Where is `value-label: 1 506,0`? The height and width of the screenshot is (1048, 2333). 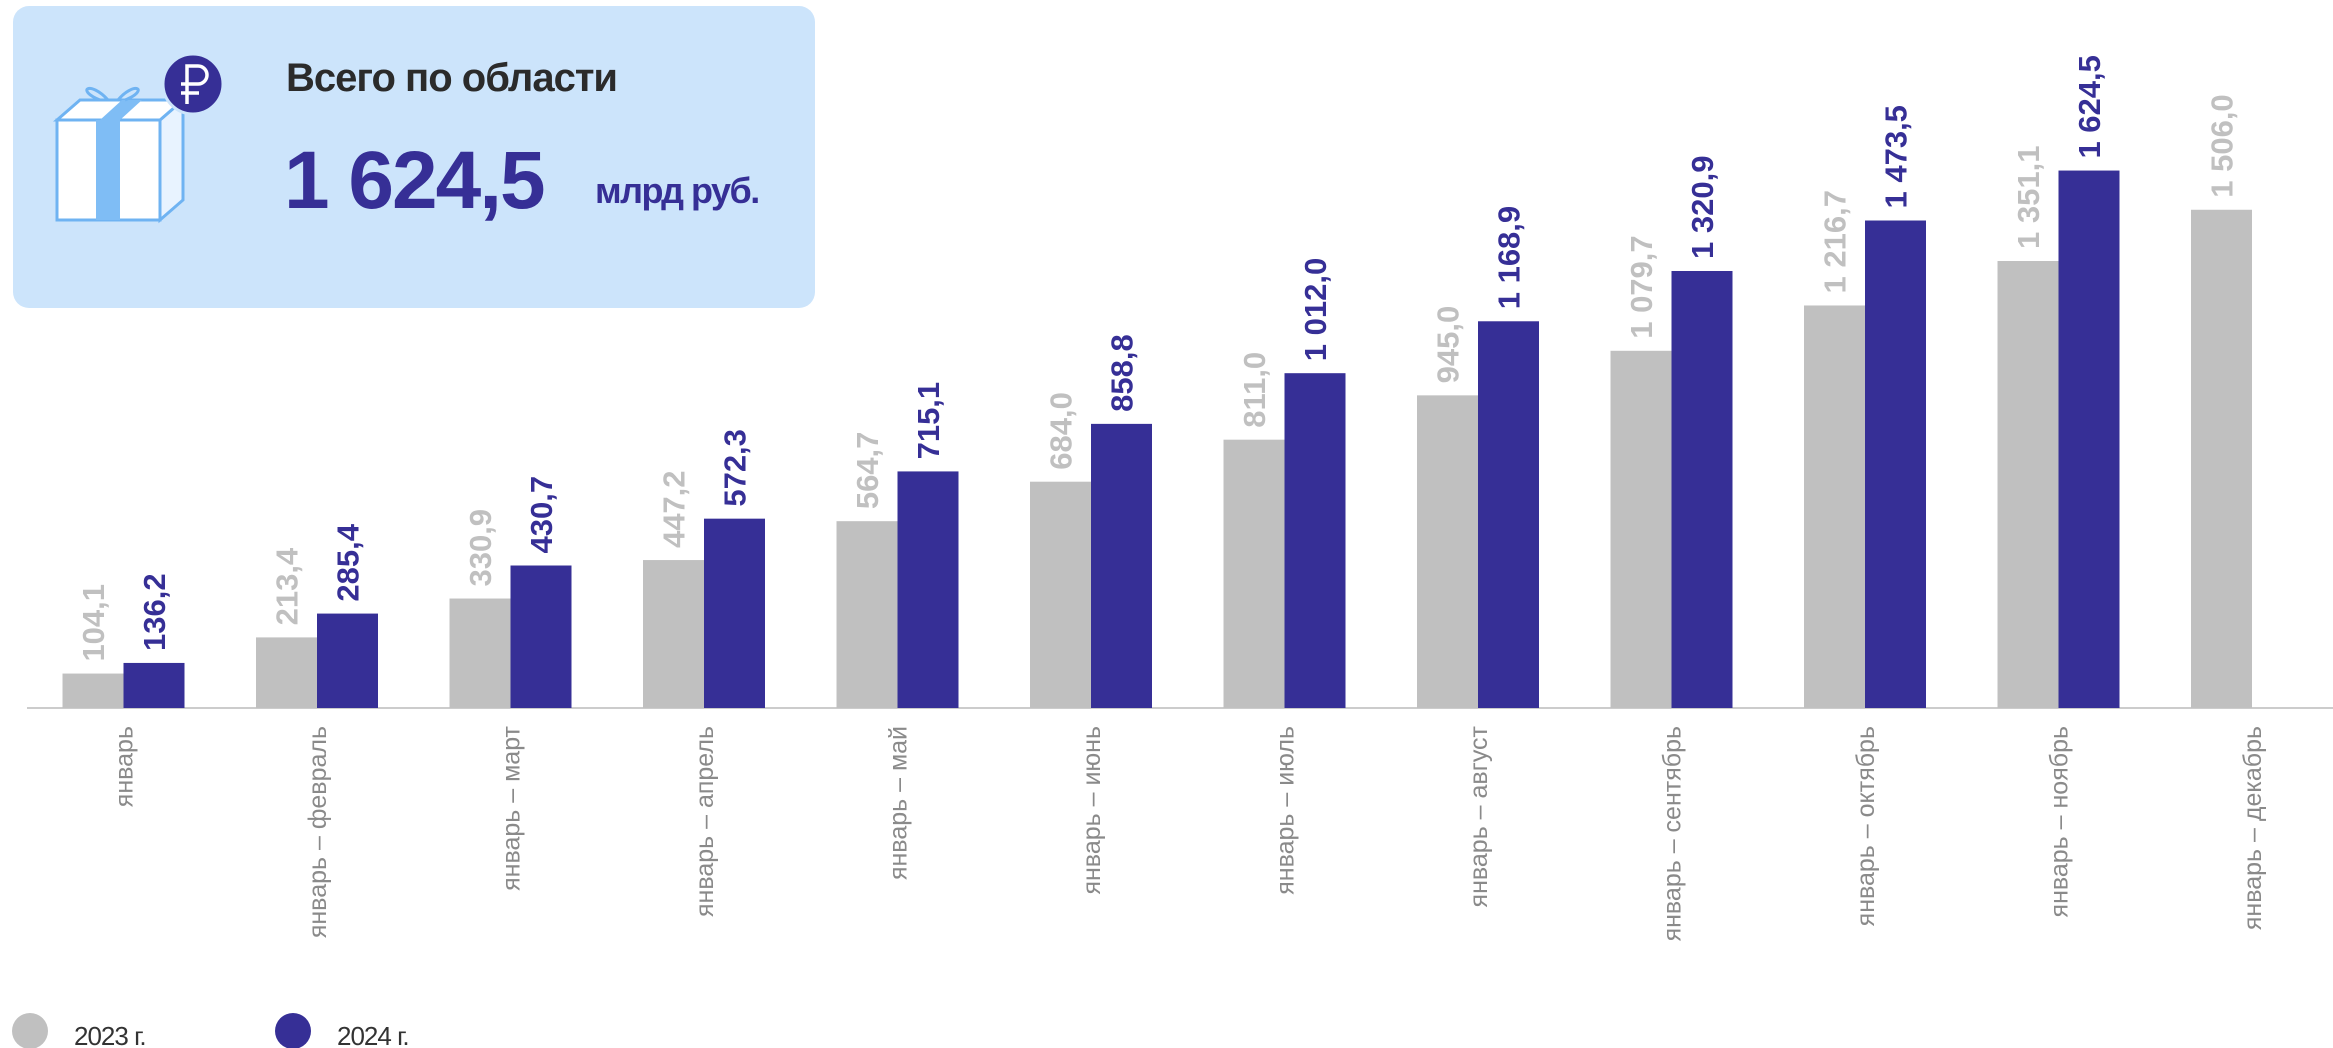
value-label: 1 506,0 is located at coordinates (2222, 145).